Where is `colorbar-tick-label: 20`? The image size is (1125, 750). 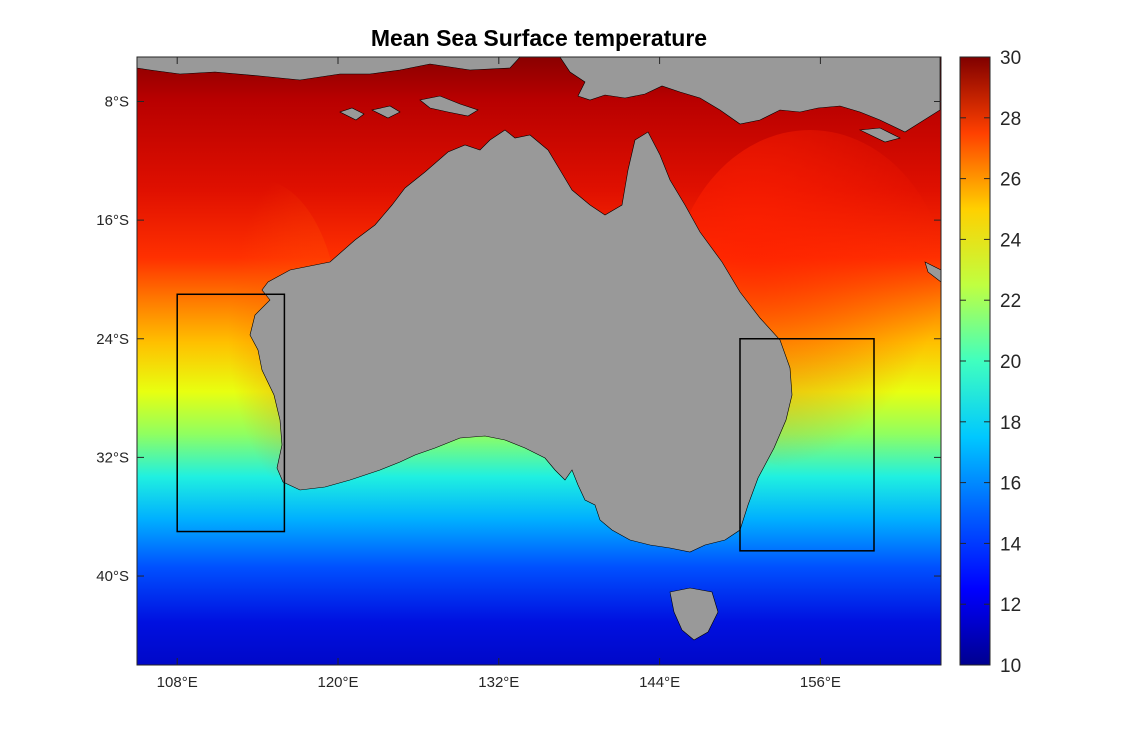 colorbar-tick-label: 20 is located at coordinates (1010, 362).